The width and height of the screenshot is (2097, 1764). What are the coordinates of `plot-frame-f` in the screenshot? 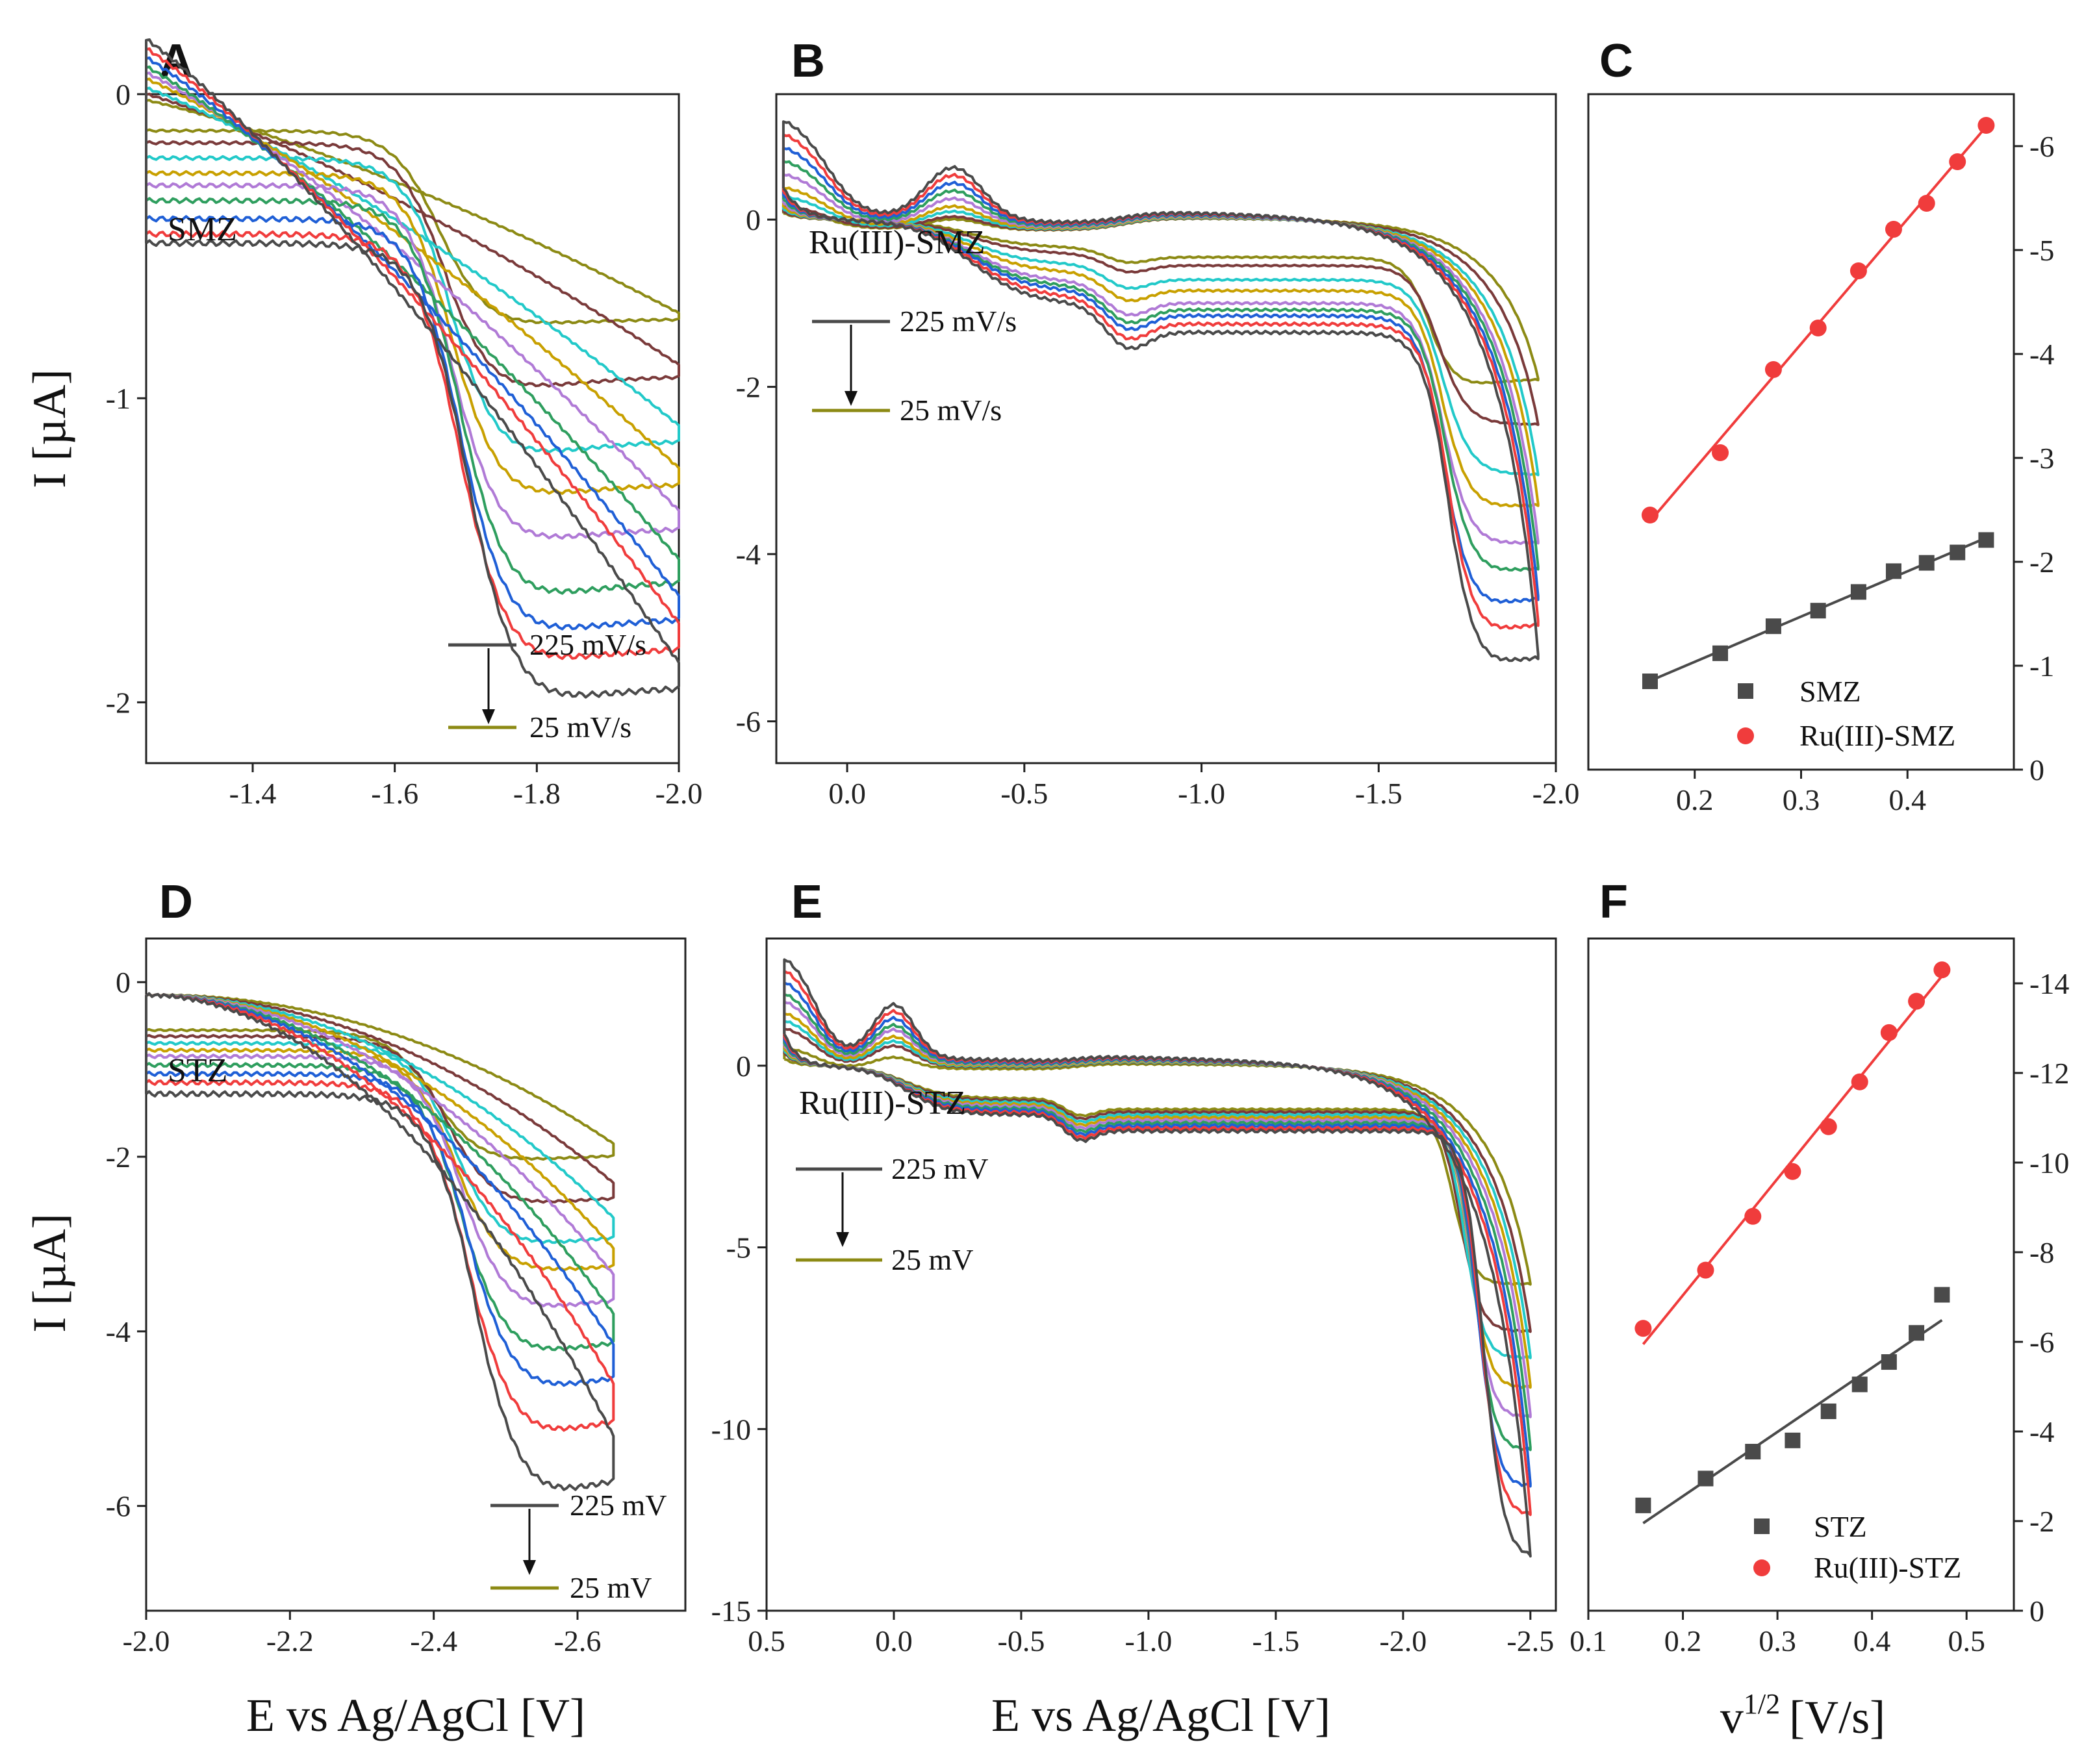 It's located at (1801, 1274).